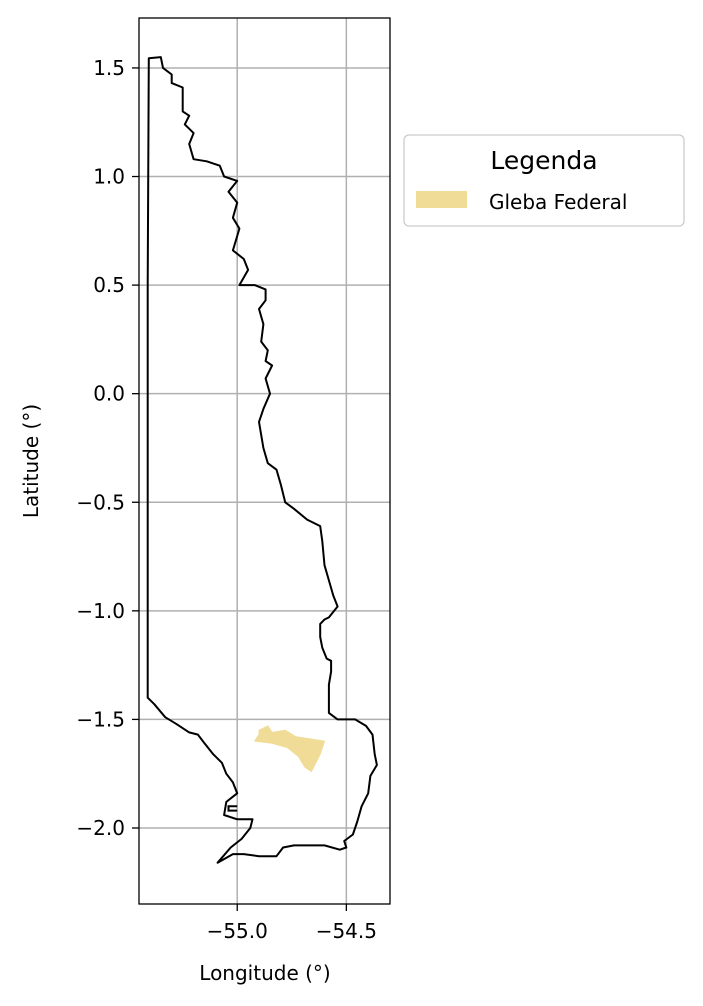 The width and height of the screenshot is (703, 1006). Describe the element at coordinates (441, 199) in the screenshot. I see `legend-swatch-gleba-federal` at that location.